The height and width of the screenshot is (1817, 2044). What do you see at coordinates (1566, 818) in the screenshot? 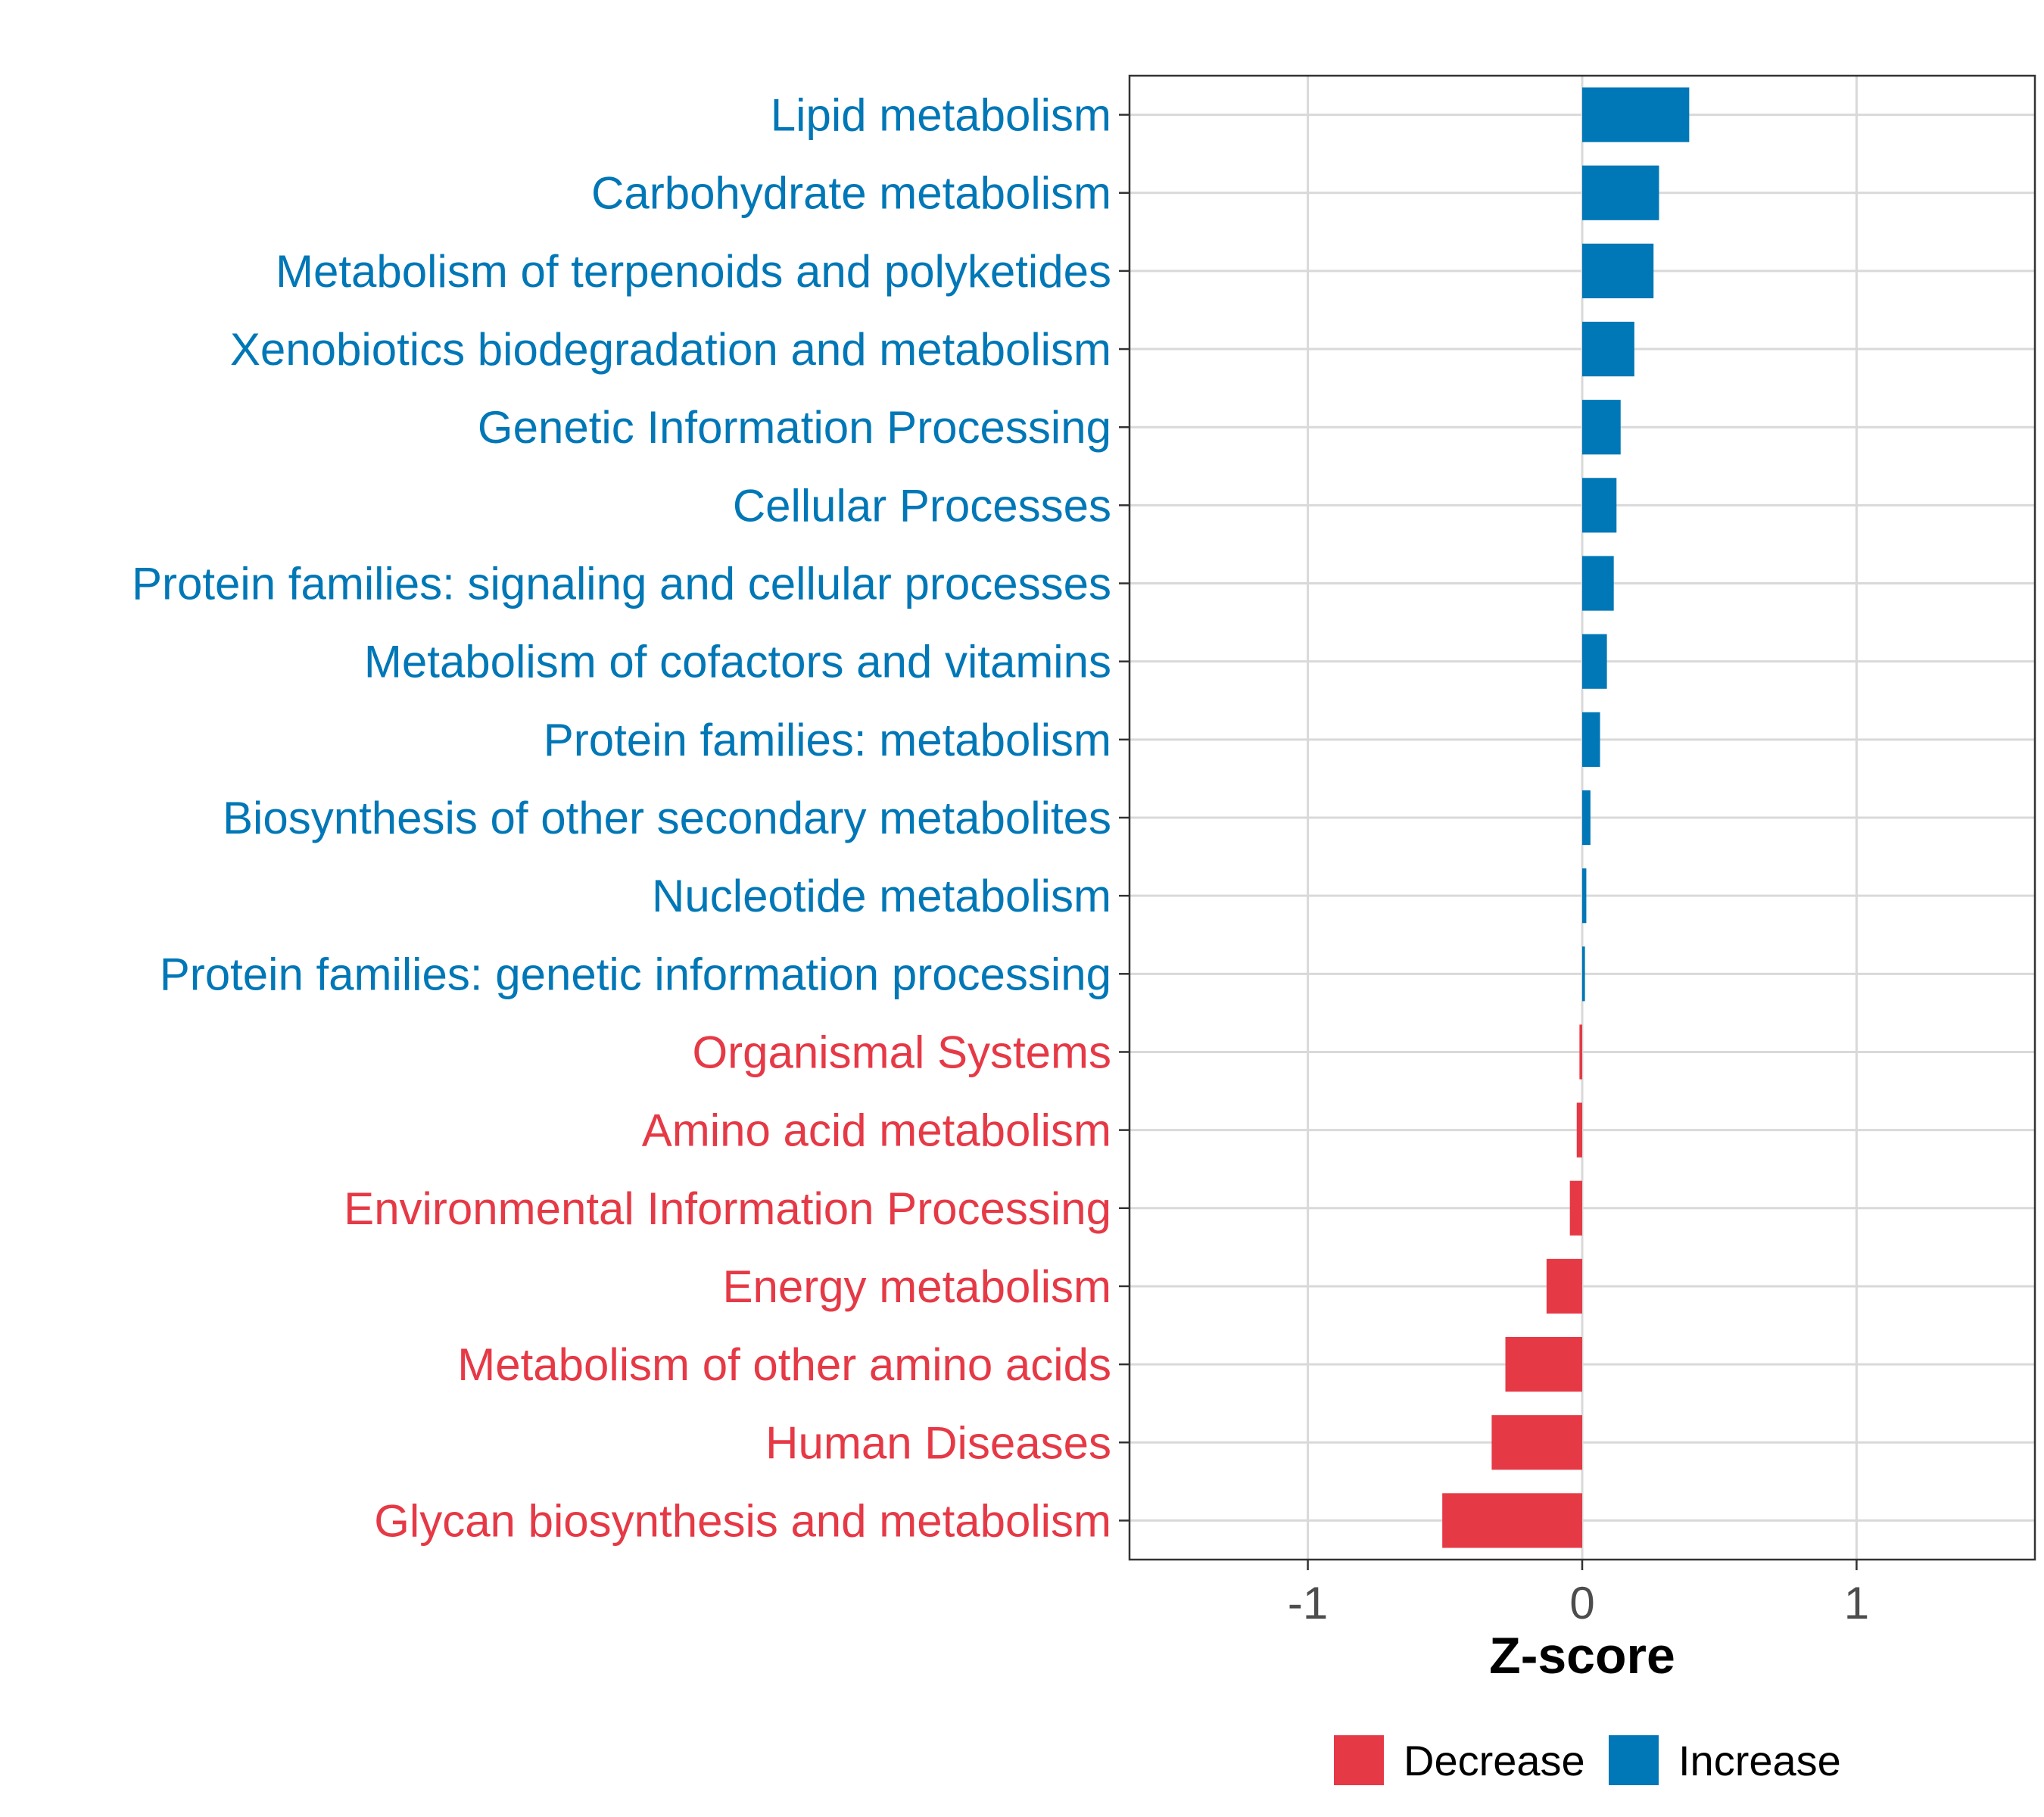
I see `bars` at bounding box center [1566, 818].